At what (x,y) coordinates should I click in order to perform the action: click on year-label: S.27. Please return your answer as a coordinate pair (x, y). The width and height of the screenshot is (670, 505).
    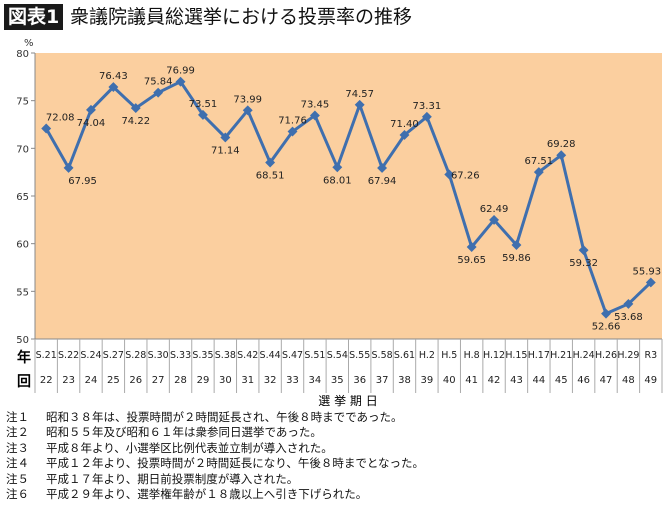
    Looking at the image, I should click on (113, 355).